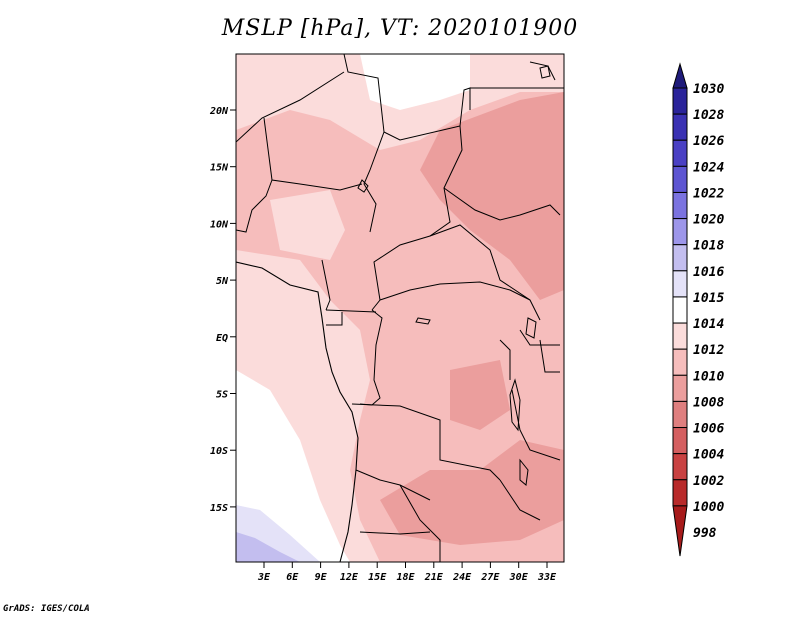  What do you see at coordinates (708, 141) in the screenshot?
I see `colorbar-label: 1026` at bounding box center [708, 141].